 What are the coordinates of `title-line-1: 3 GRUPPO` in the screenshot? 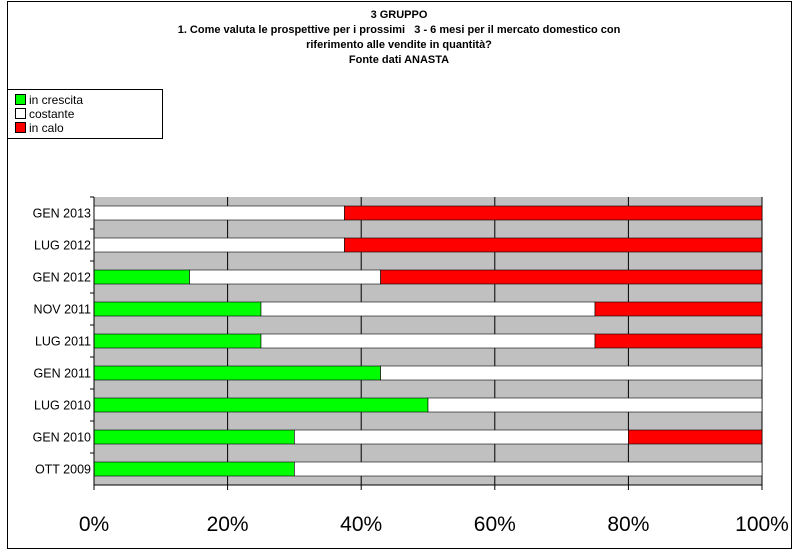 It's located at (399, 15).